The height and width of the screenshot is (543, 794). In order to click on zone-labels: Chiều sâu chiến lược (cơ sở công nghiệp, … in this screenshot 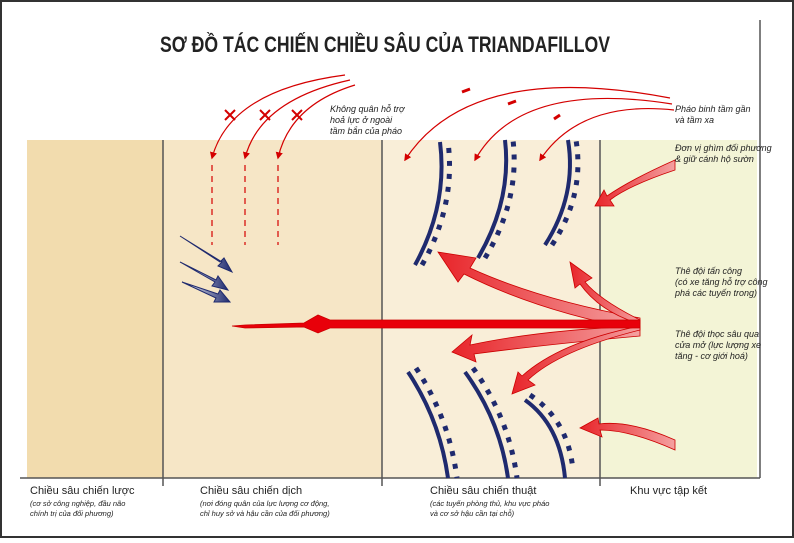, I will do `click(368, 501)`.